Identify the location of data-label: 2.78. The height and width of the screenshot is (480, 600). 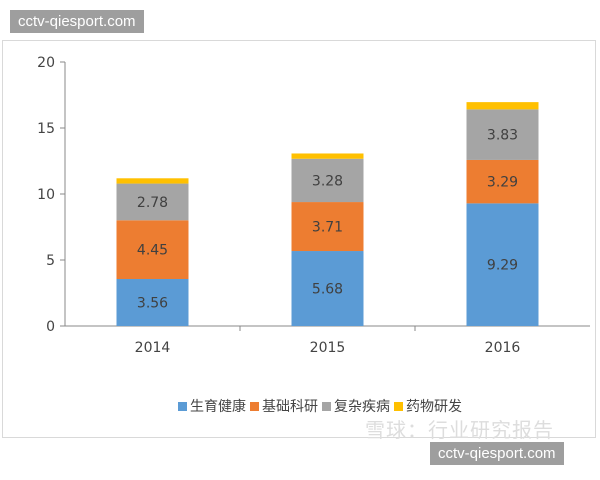
(152, 203).